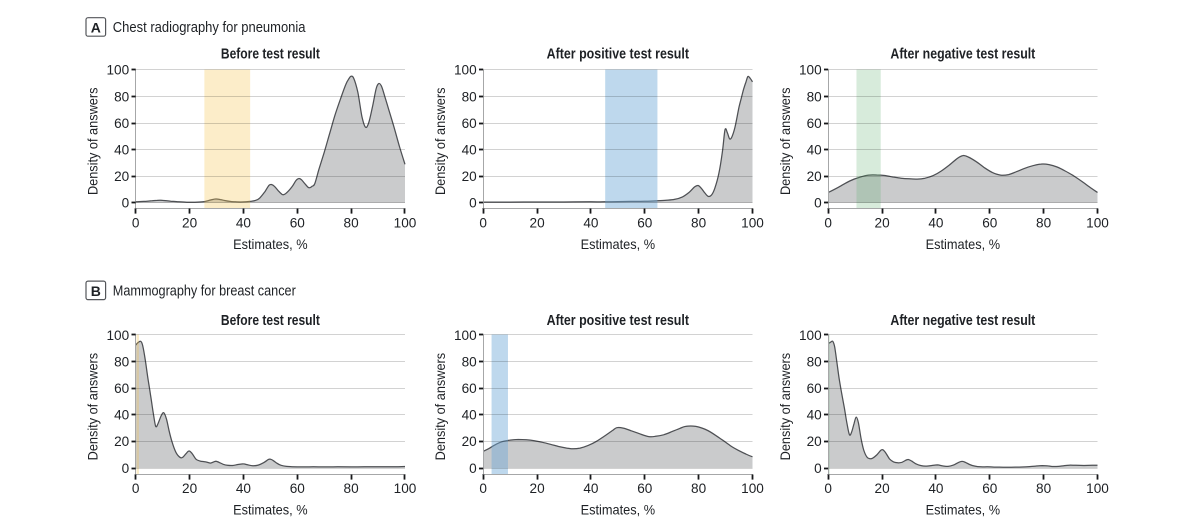 The image size is (1194, 528). Describe the element at coordinates (204, 291) in the screenshot. I see `svg-text: Mammography for breast cancer` at that location.